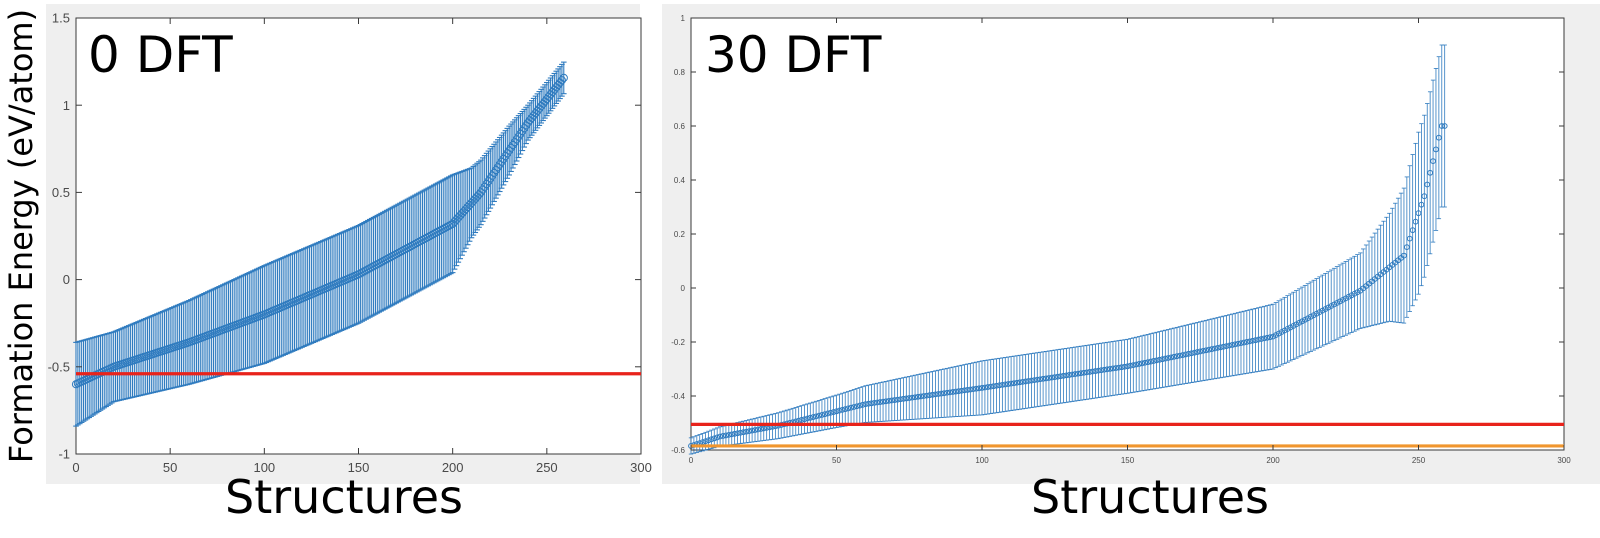 The image size is (1600, 538). Describe the element at coordinates (793, 55) in the screenshot. I see `chart-title: 30 DFT` at that location.